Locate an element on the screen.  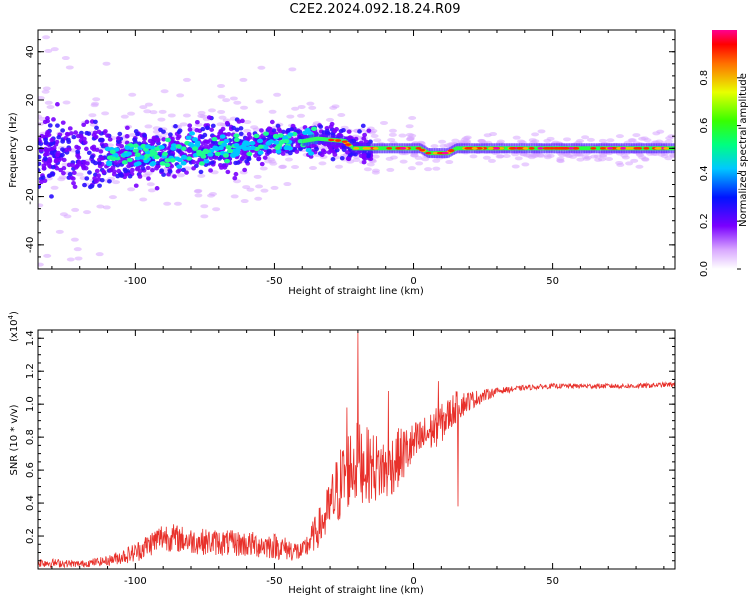
colorbar-ticks: 0.0 0.2 0.4 0.6 0.8 is located at coordinates (720, 173).